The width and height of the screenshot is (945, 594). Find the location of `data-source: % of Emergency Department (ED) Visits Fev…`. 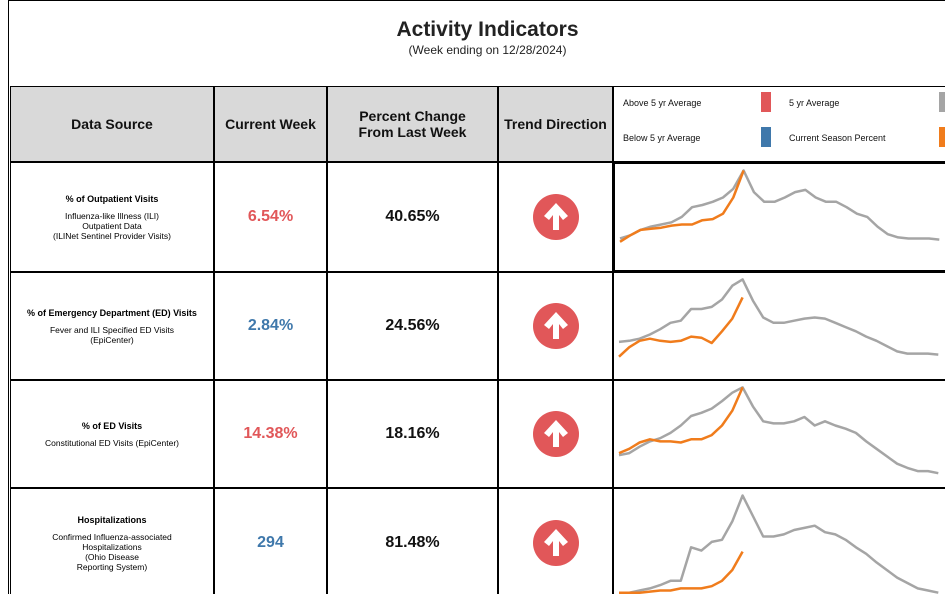

data-source: % of Emergency Department (ED) Visits Fev… is located at coordinates (112, 326).